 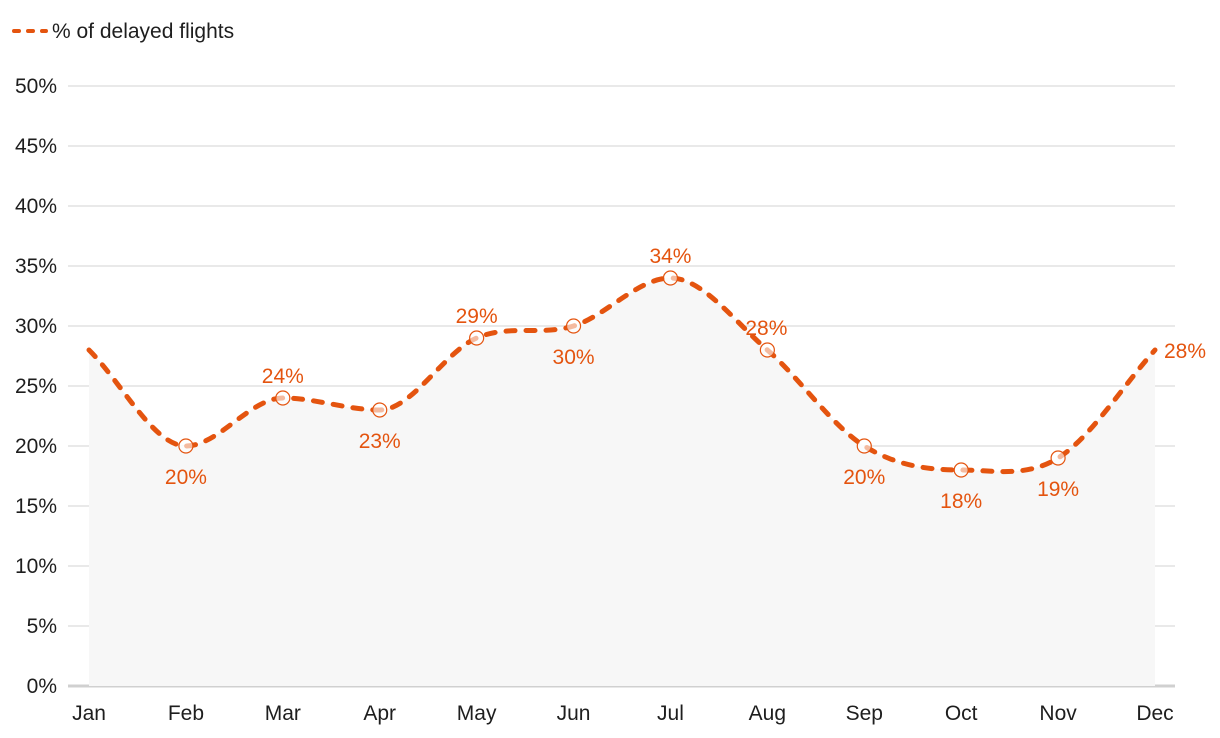 What do you see at coordinates (380, 410) in the screenshot?
I see `data-point-apr` at bounding box center [380, 410].